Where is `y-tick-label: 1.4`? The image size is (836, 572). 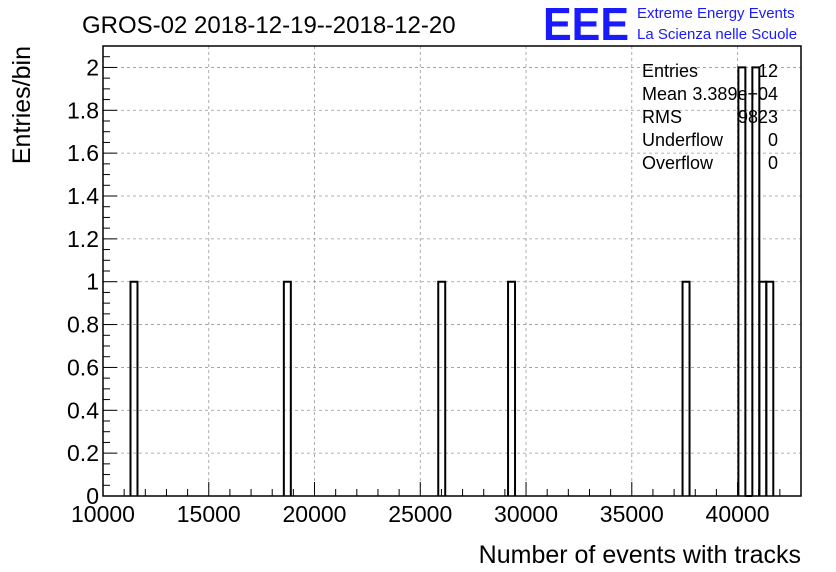 y-tick-label: 1.4 is located at coordinates (83, 196).